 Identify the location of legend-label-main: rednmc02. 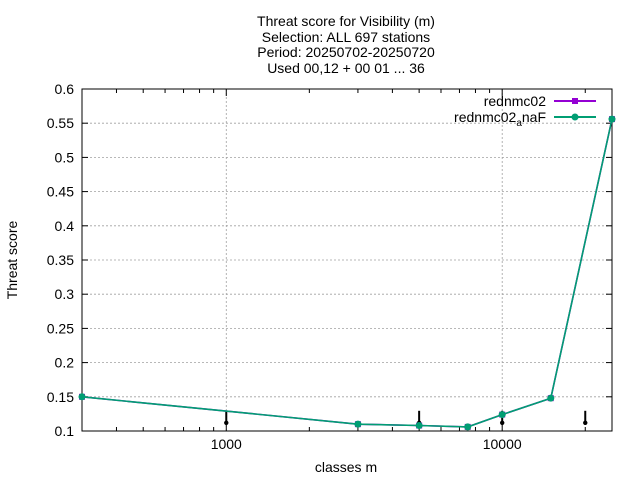
(485, 117).